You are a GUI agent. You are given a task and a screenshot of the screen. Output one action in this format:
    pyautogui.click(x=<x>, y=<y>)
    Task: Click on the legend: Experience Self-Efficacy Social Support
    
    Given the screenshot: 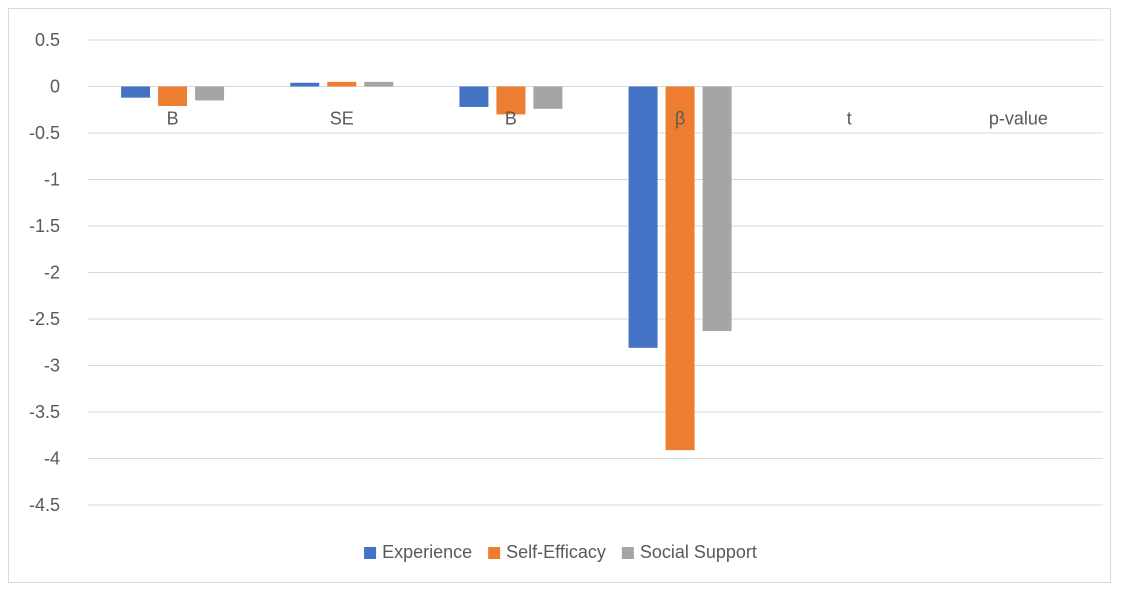 What is the action you would take?
    pyautogui.click(x=560, y=552)
    